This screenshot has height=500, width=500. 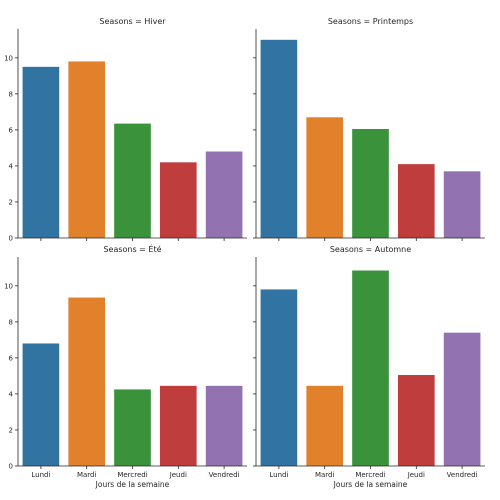 I want to click on panel-title: Seasons = Été, so click(x=132, y=248).